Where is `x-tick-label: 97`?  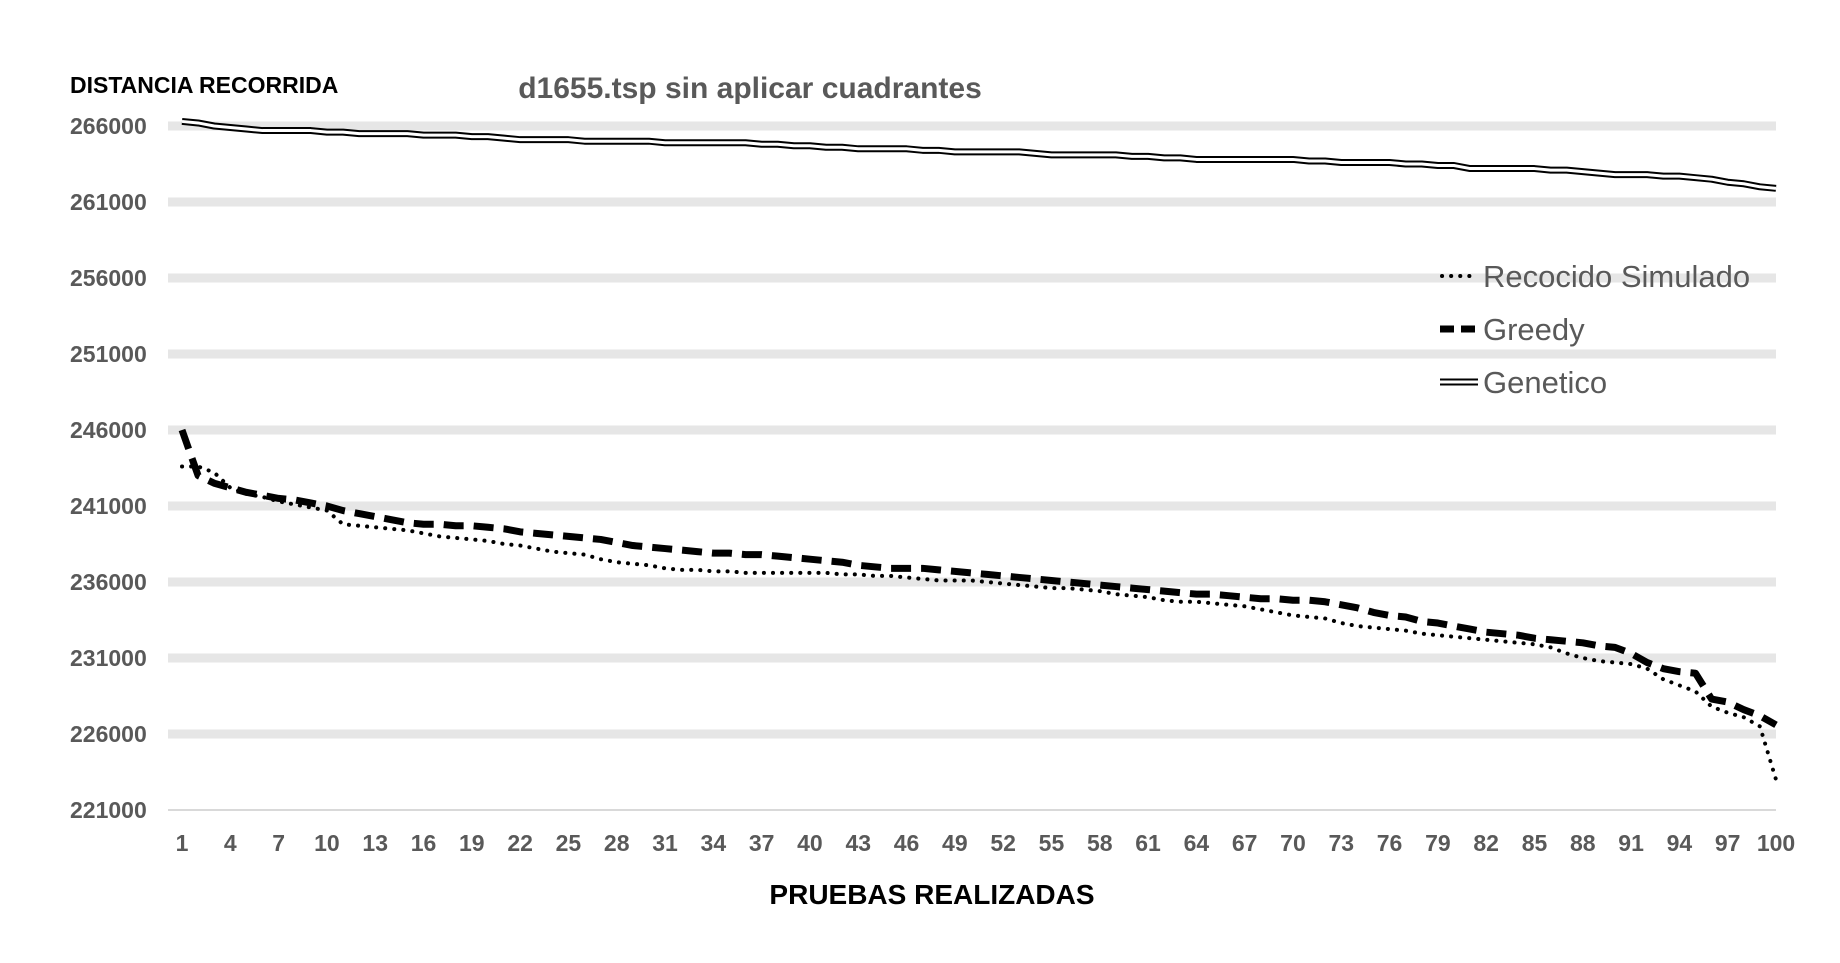 x-tick-label: 97 is located at coordinates (1728, 843).